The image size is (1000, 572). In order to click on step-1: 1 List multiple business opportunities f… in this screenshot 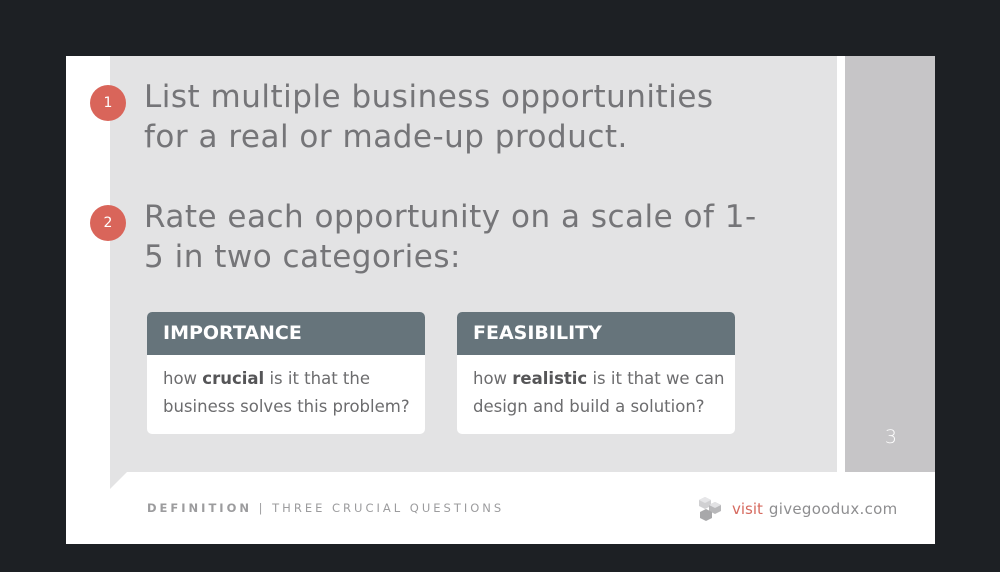, I will do `click(427, 117)`.